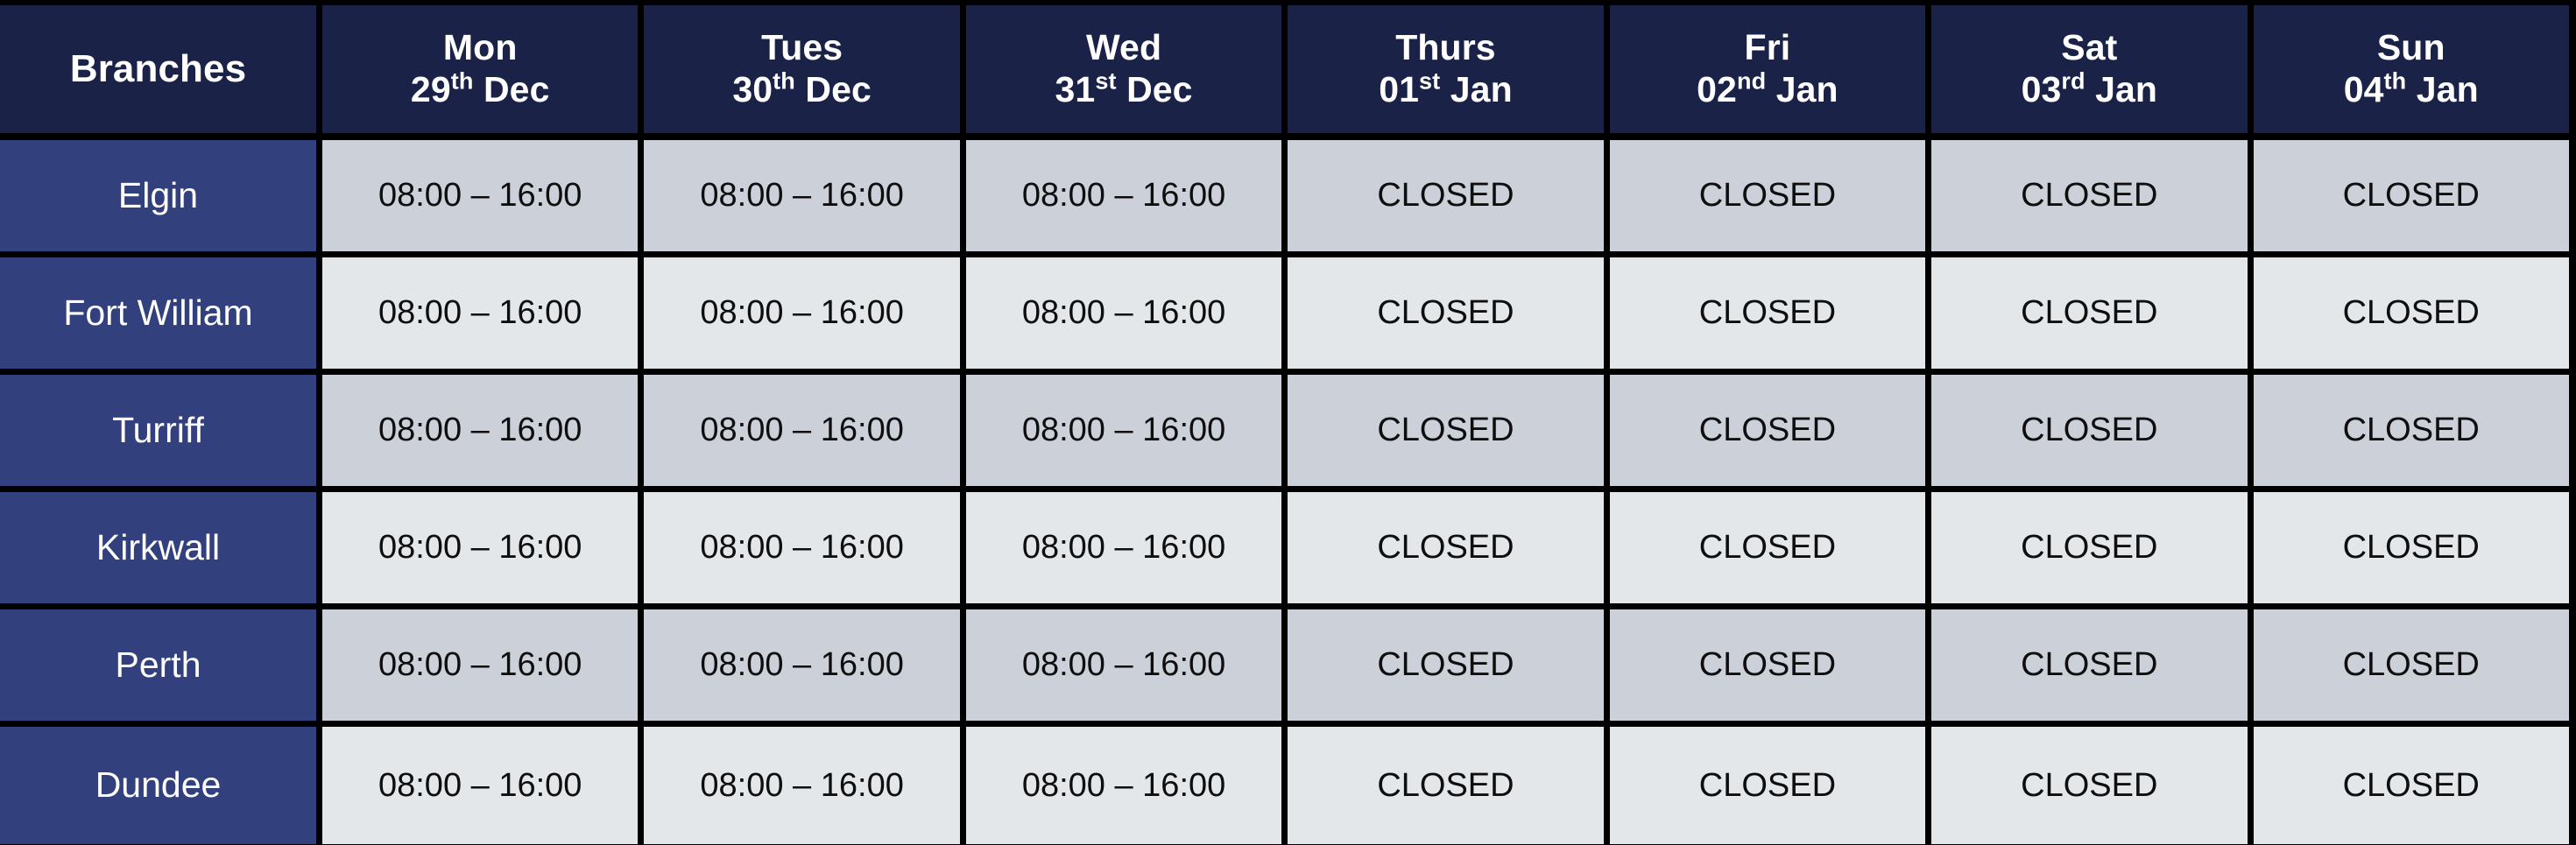  What do you see at coordinates (158, 312) in the screenshot?
I see `branch-name-label: Fort William` at bounding box center [158, 312].